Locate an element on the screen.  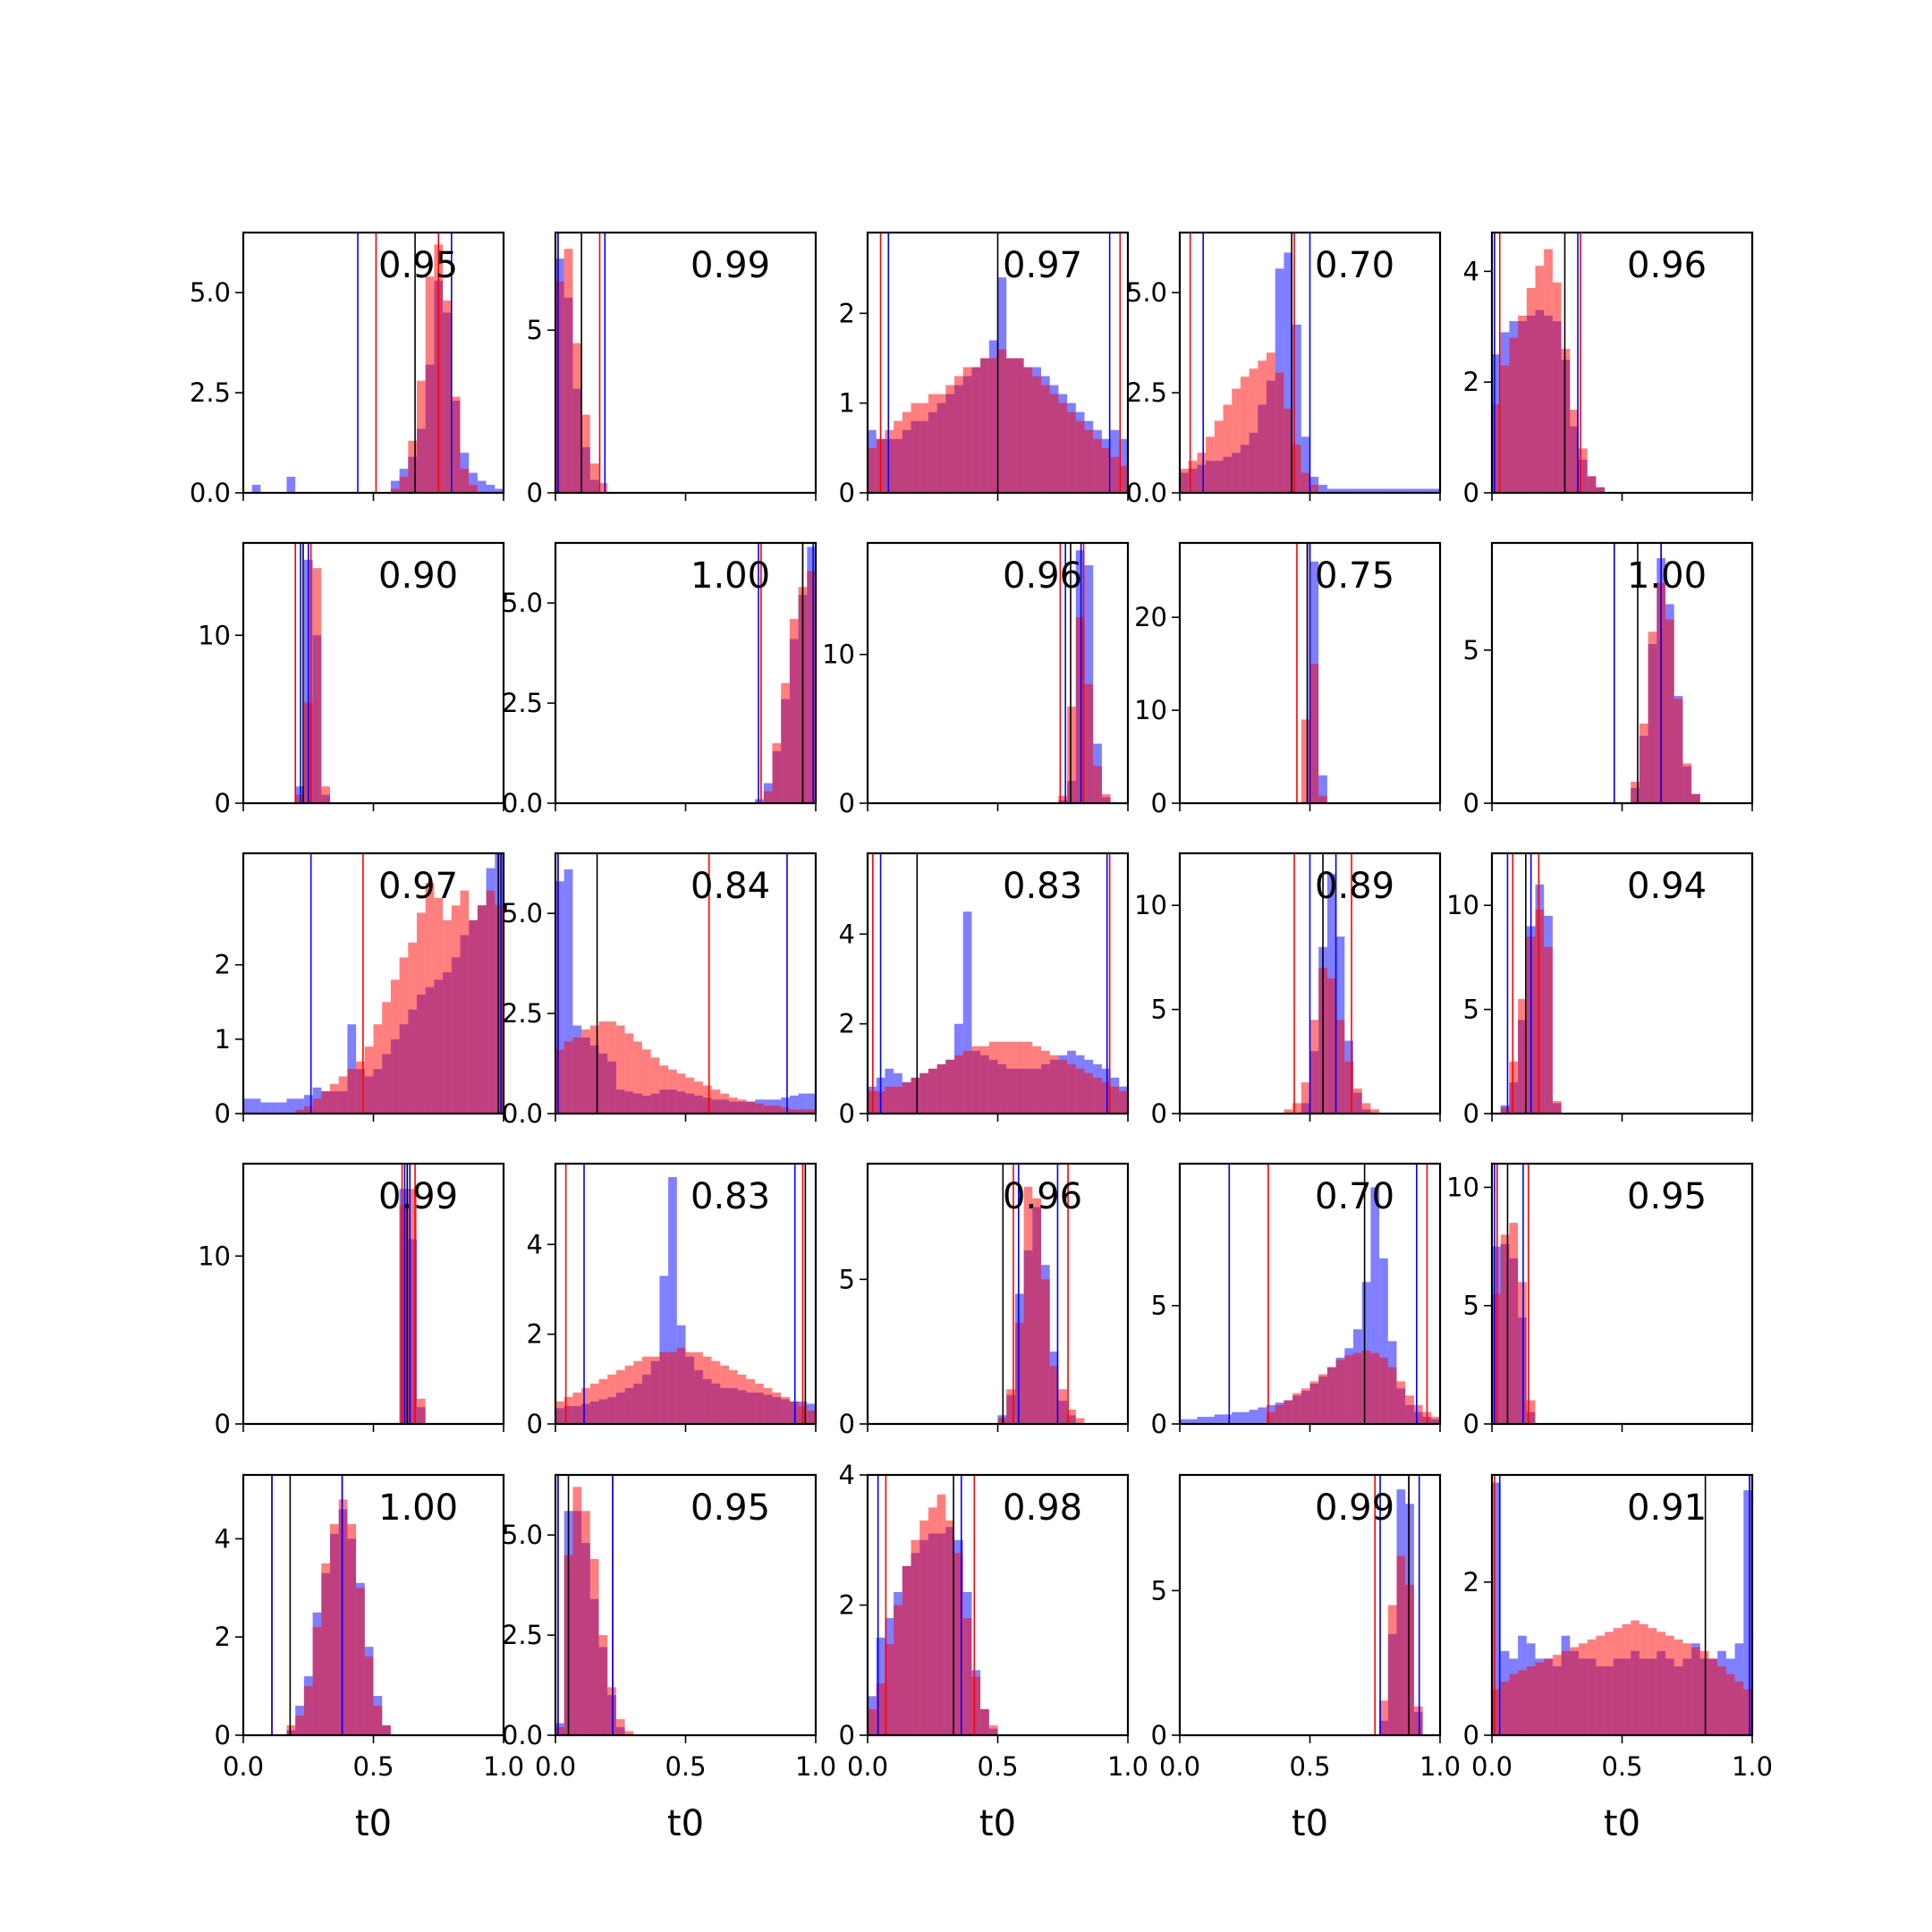
score-label: 0.97 is located at coordinates (1042, 265).